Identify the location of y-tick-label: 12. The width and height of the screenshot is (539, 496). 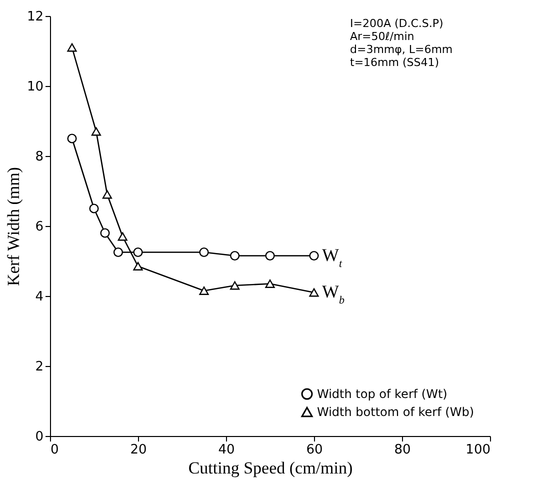
(35, 17).